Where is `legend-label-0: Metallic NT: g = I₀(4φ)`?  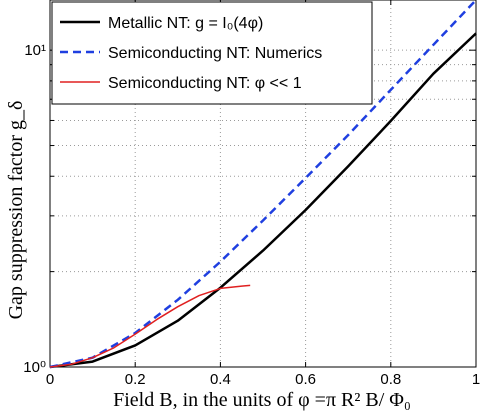
legend-label-0: Metallic NT: g = I₀(4φ) is located at coordinates (185, 23).